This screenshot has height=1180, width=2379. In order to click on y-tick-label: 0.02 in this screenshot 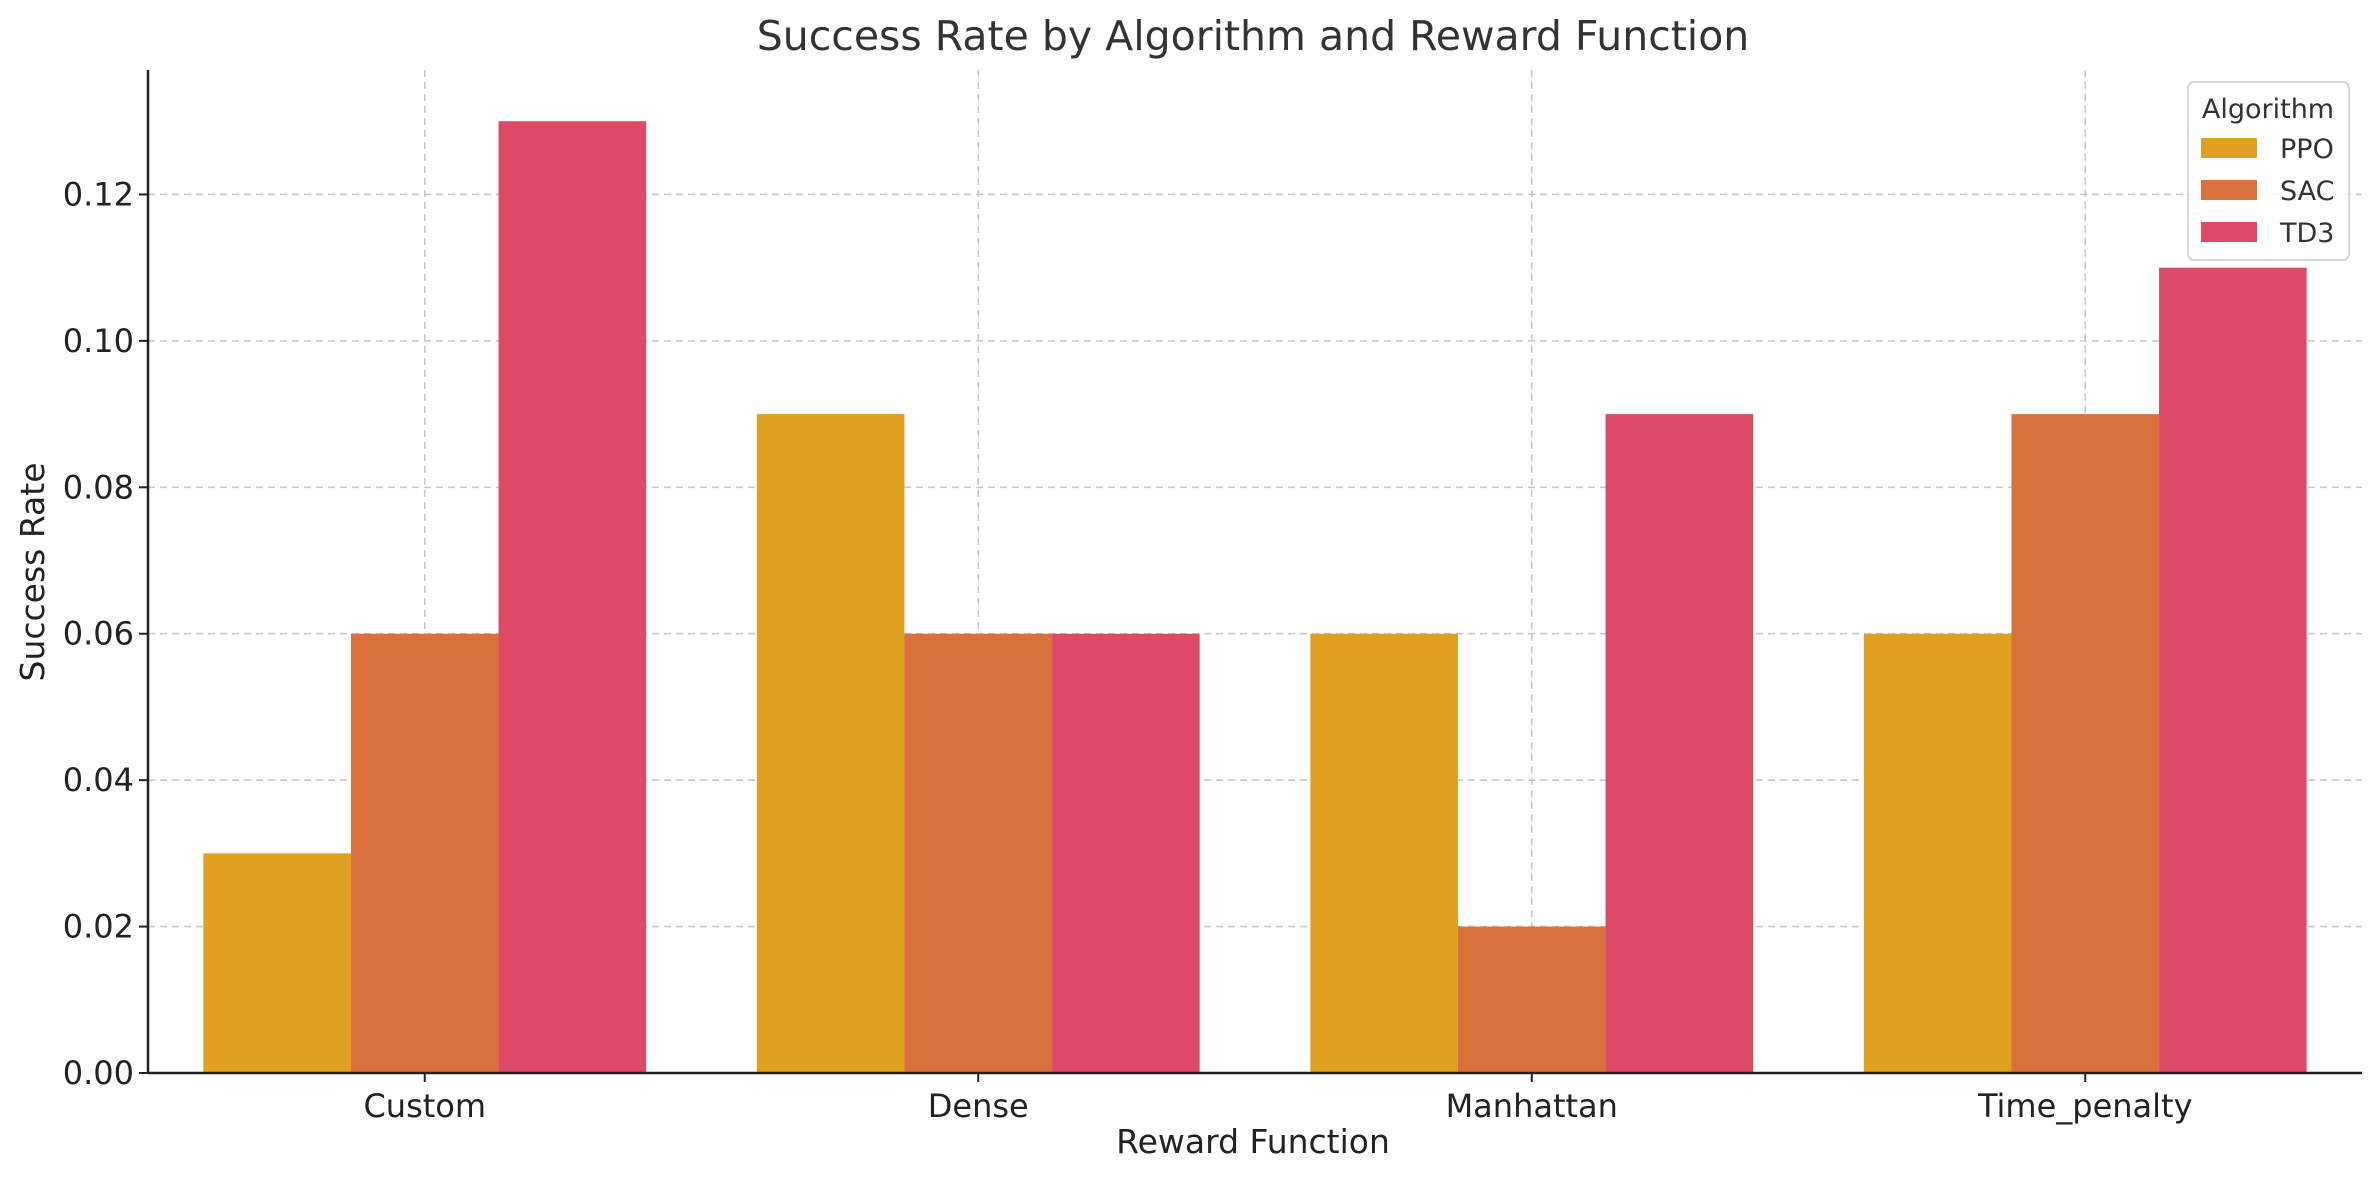, I will do `click(98, 927)`.